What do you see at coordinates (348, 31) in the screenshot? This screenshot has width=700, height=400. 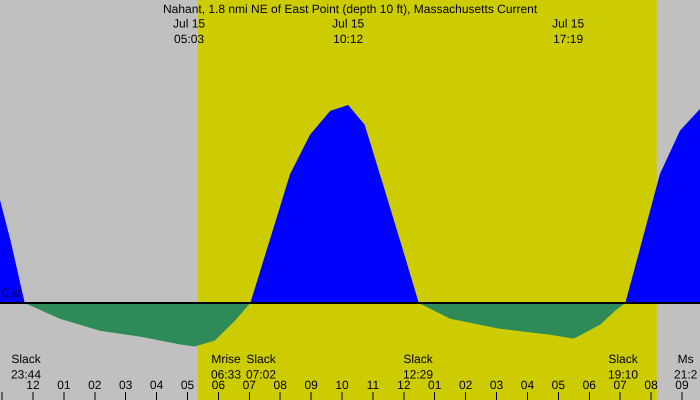 I see `x2-tick-label: Jul 15 10:12` at bounding box center [348, 31].